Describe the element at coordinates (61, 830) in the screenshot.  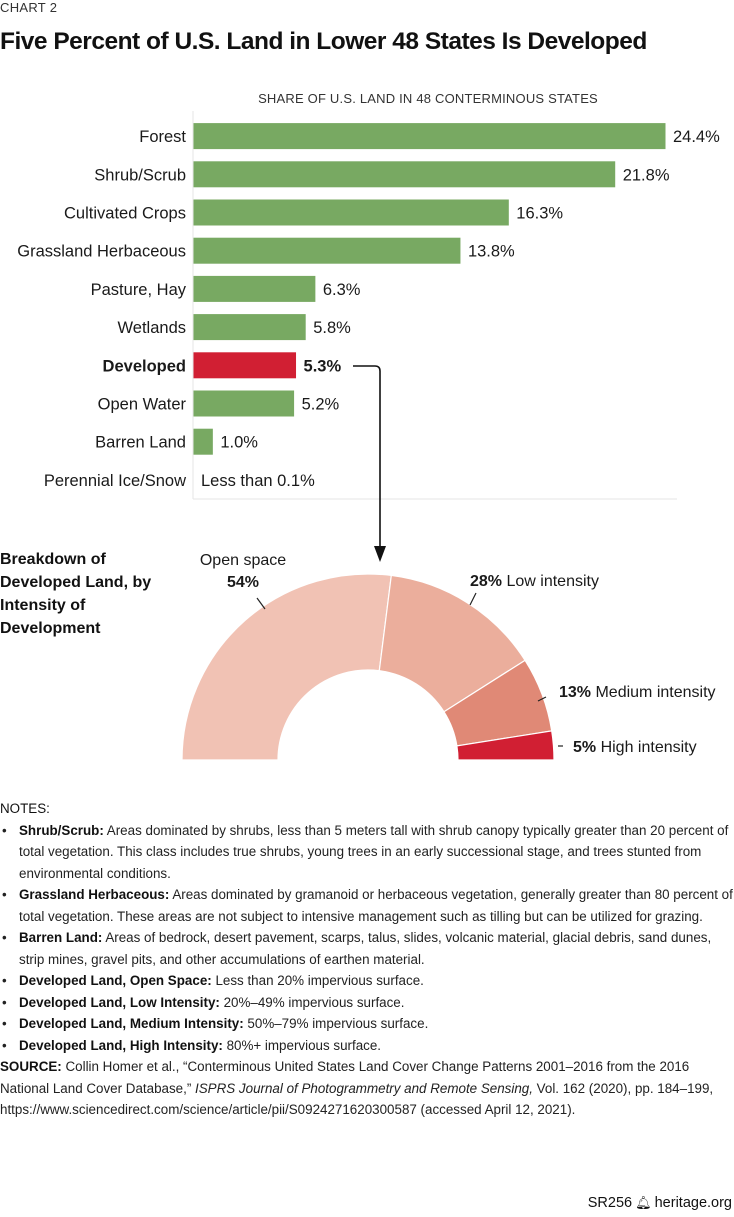
I see `note-term: Shrub/Scrub:` at that location.